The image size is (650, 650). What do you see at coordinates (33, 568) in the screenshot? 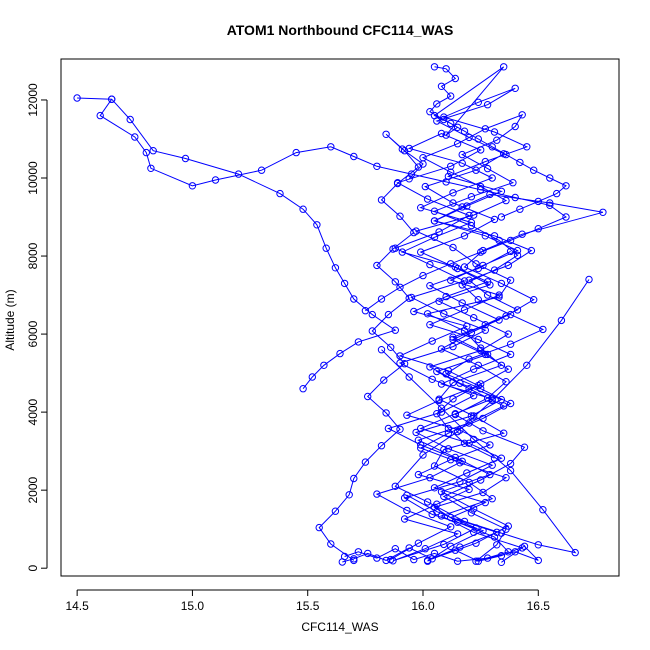
I see `y-tick-label: 0` at bounding box center [33, 568].